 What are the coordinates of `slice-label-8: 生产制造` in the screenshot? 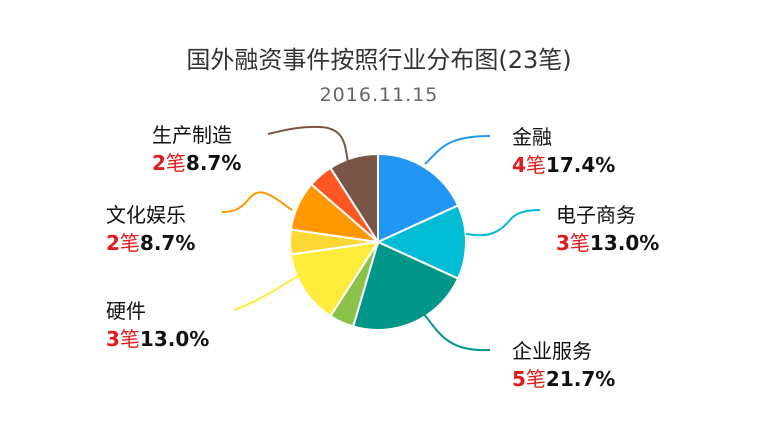 It's located at (192, 135).